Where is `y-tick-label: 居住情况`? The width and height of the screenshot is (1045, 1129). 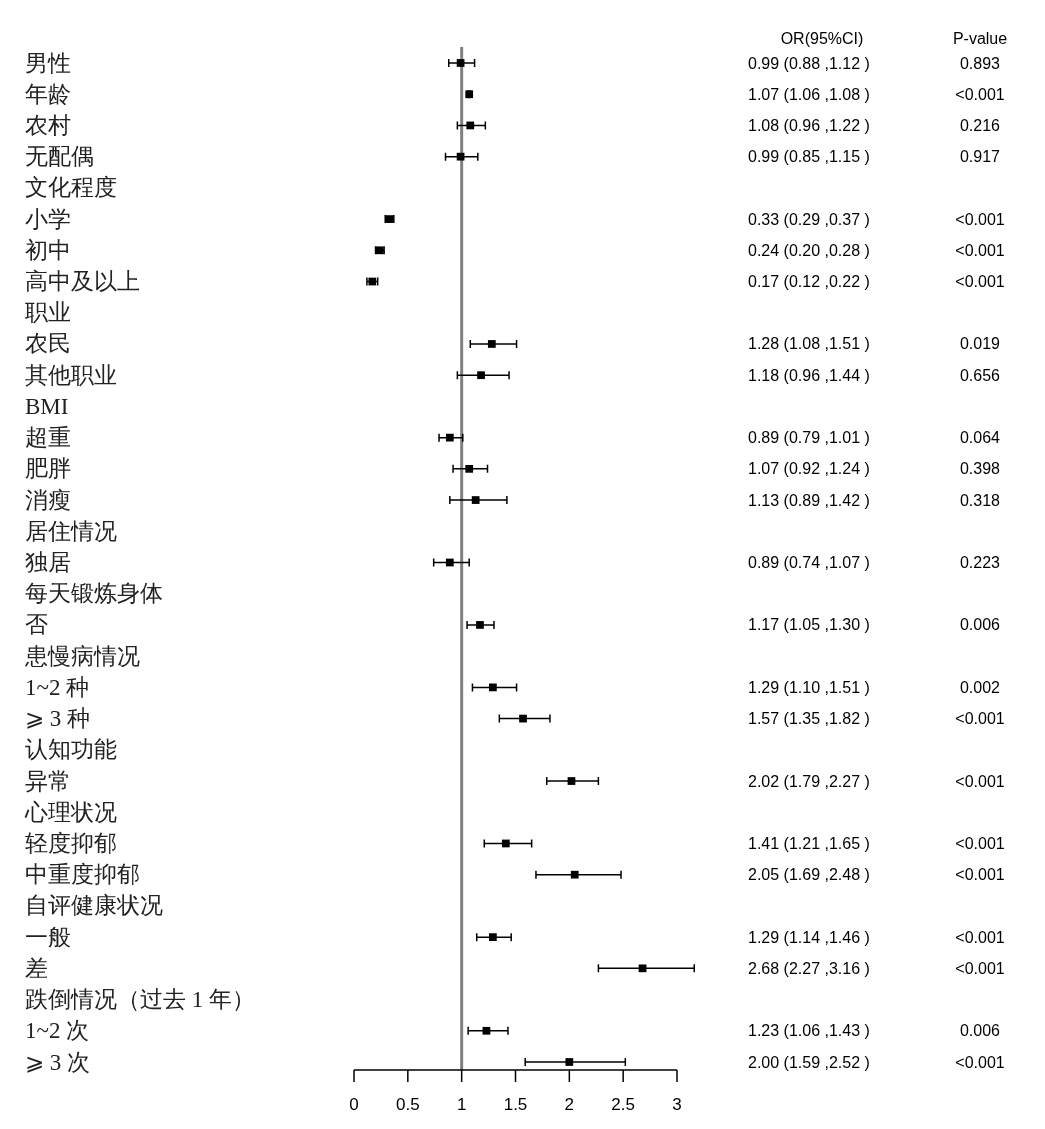
y-tick-label: 居住情况 is located at coordinates (71, 531).